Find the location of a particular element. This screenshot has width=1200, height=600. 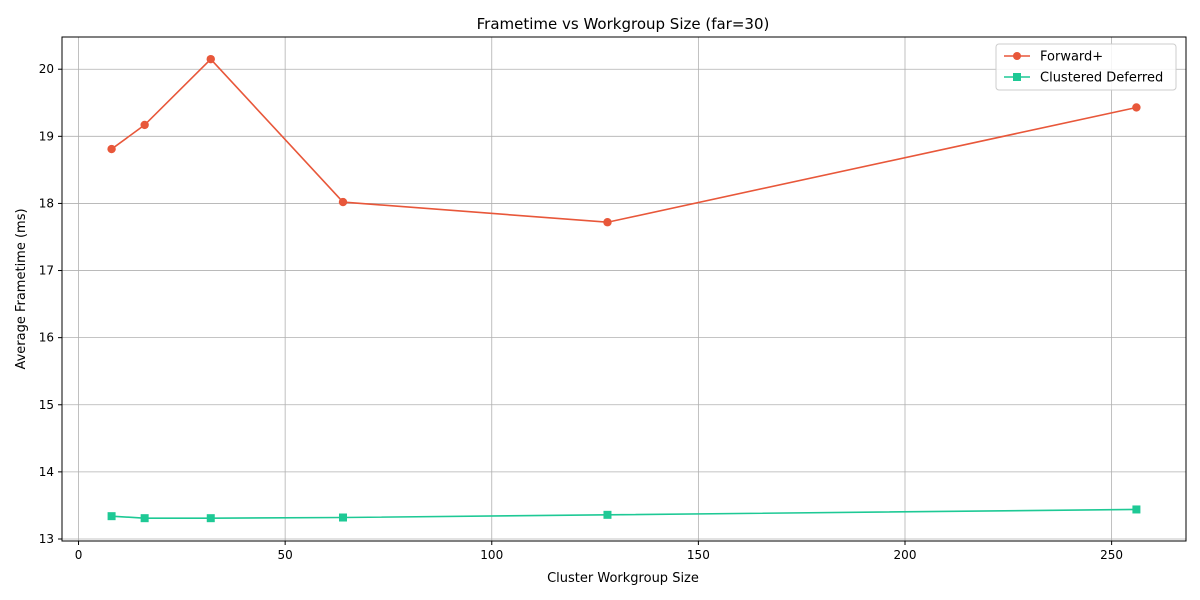

legend-marker-clustered-deferred is located at coordinates (1017, 77).